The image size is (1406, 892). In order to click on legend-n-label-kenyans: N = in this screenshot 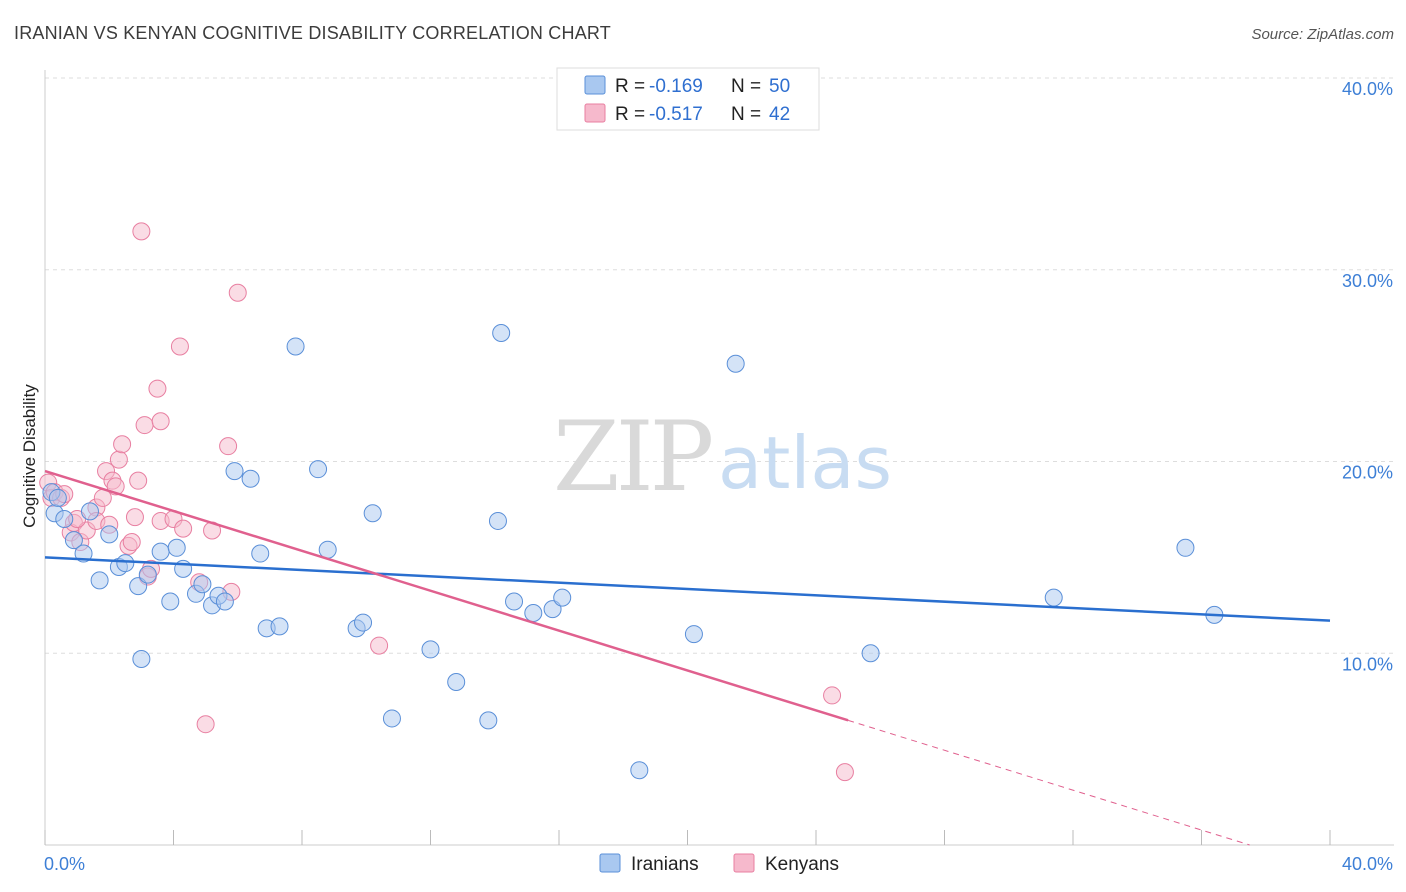, I will do `click(746, 114)`.